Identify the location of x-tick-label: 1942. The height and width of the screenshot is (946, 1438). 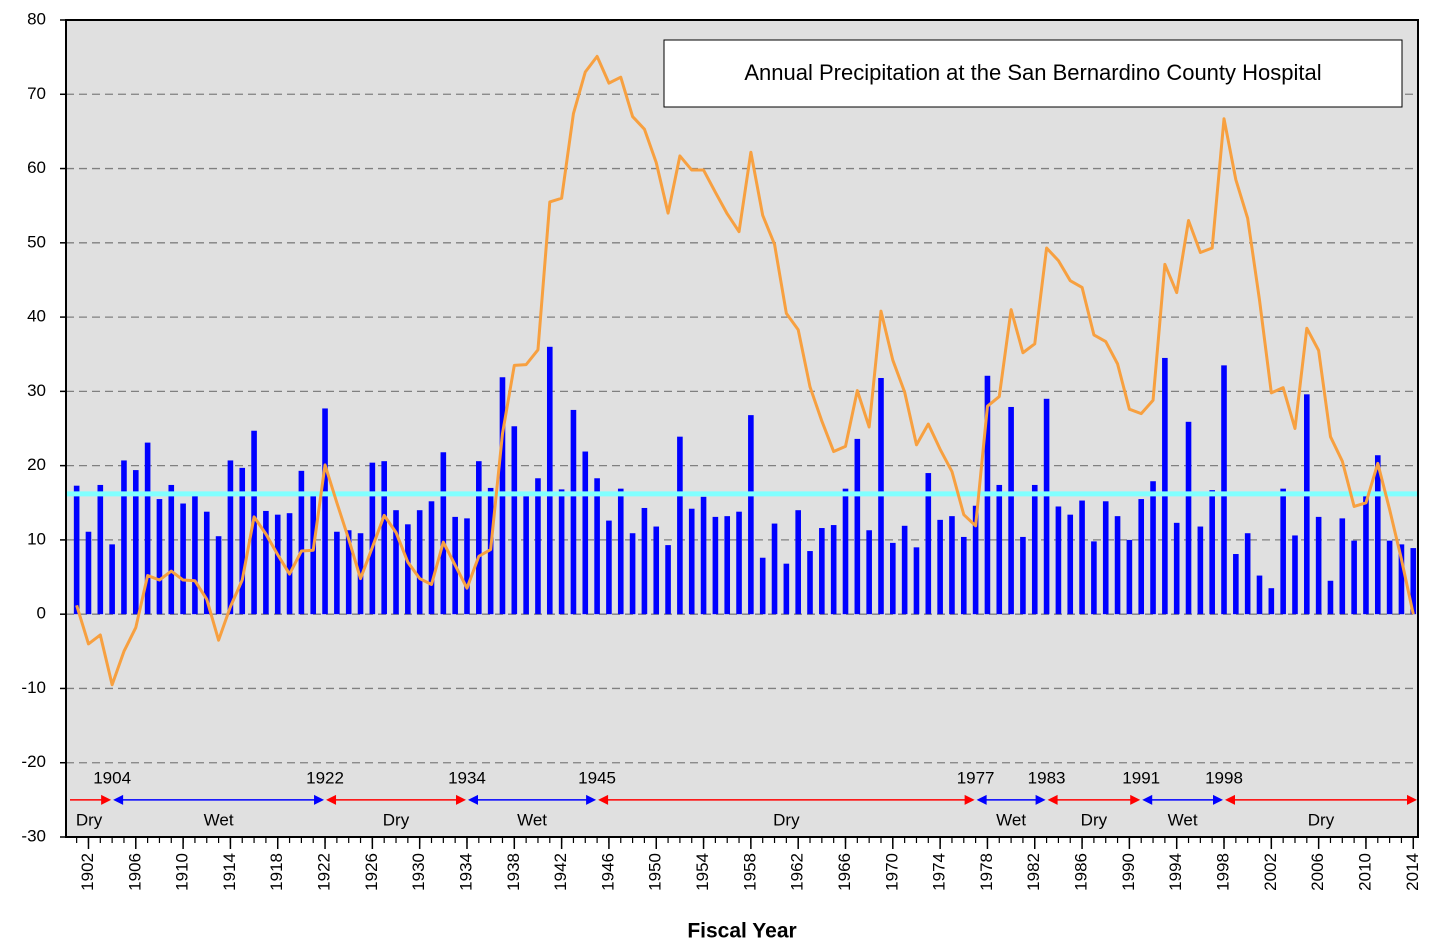
(560, 872).